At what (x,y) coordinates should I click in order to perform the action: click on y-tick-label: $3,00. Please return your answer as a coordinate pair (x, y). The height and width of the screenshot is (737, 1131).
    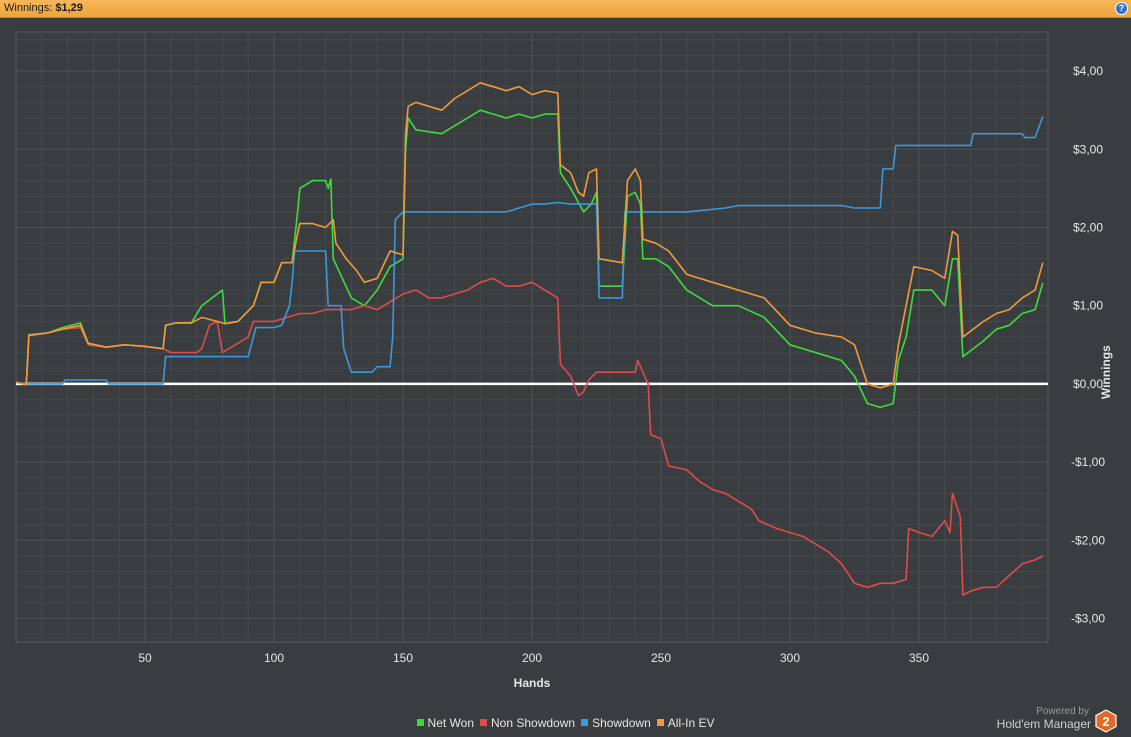
    Looking at the image, I should click on (1088, 149).